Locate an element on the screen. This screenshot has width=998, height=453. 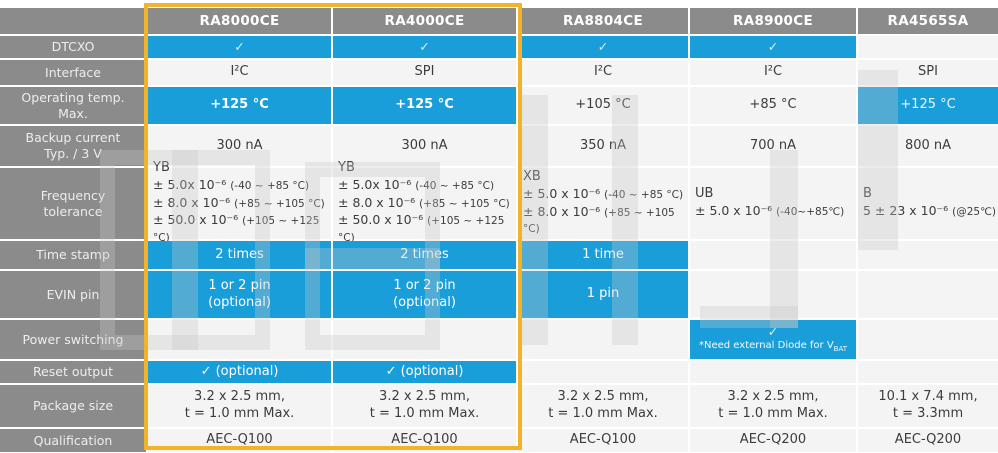
cell-evin-pin-ra8804ce: 1 pin is located at coordinates (603, 294).